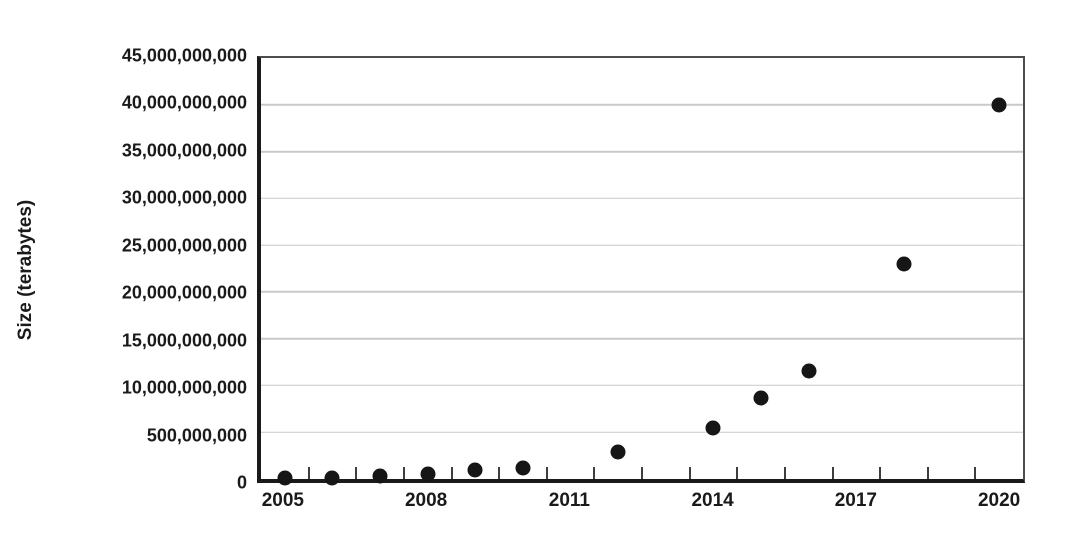  I want to click on x-tick-label: 2008, so click(426, 500).